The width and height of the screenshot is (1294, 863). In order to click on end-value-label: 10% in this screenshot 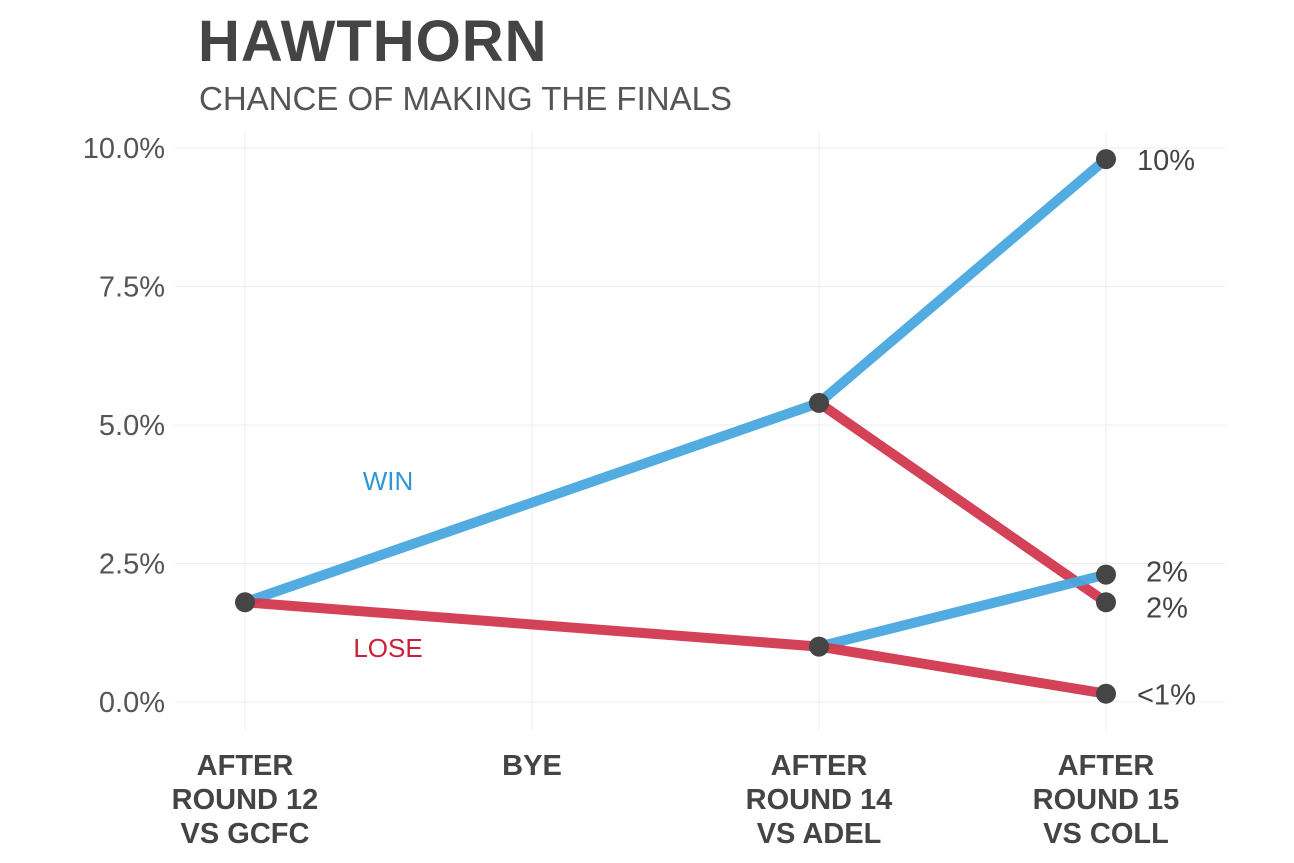, I will do `click(1166, 161)`.